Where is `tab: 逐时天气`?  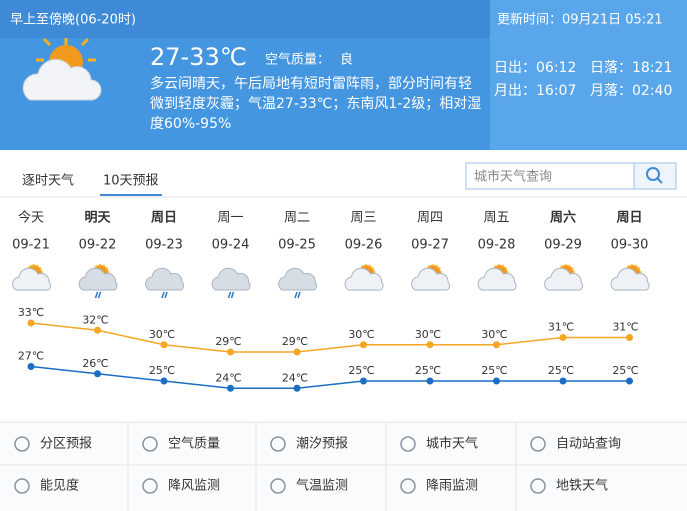
tab: 逐时天气 is located at coordinates (48, 181).